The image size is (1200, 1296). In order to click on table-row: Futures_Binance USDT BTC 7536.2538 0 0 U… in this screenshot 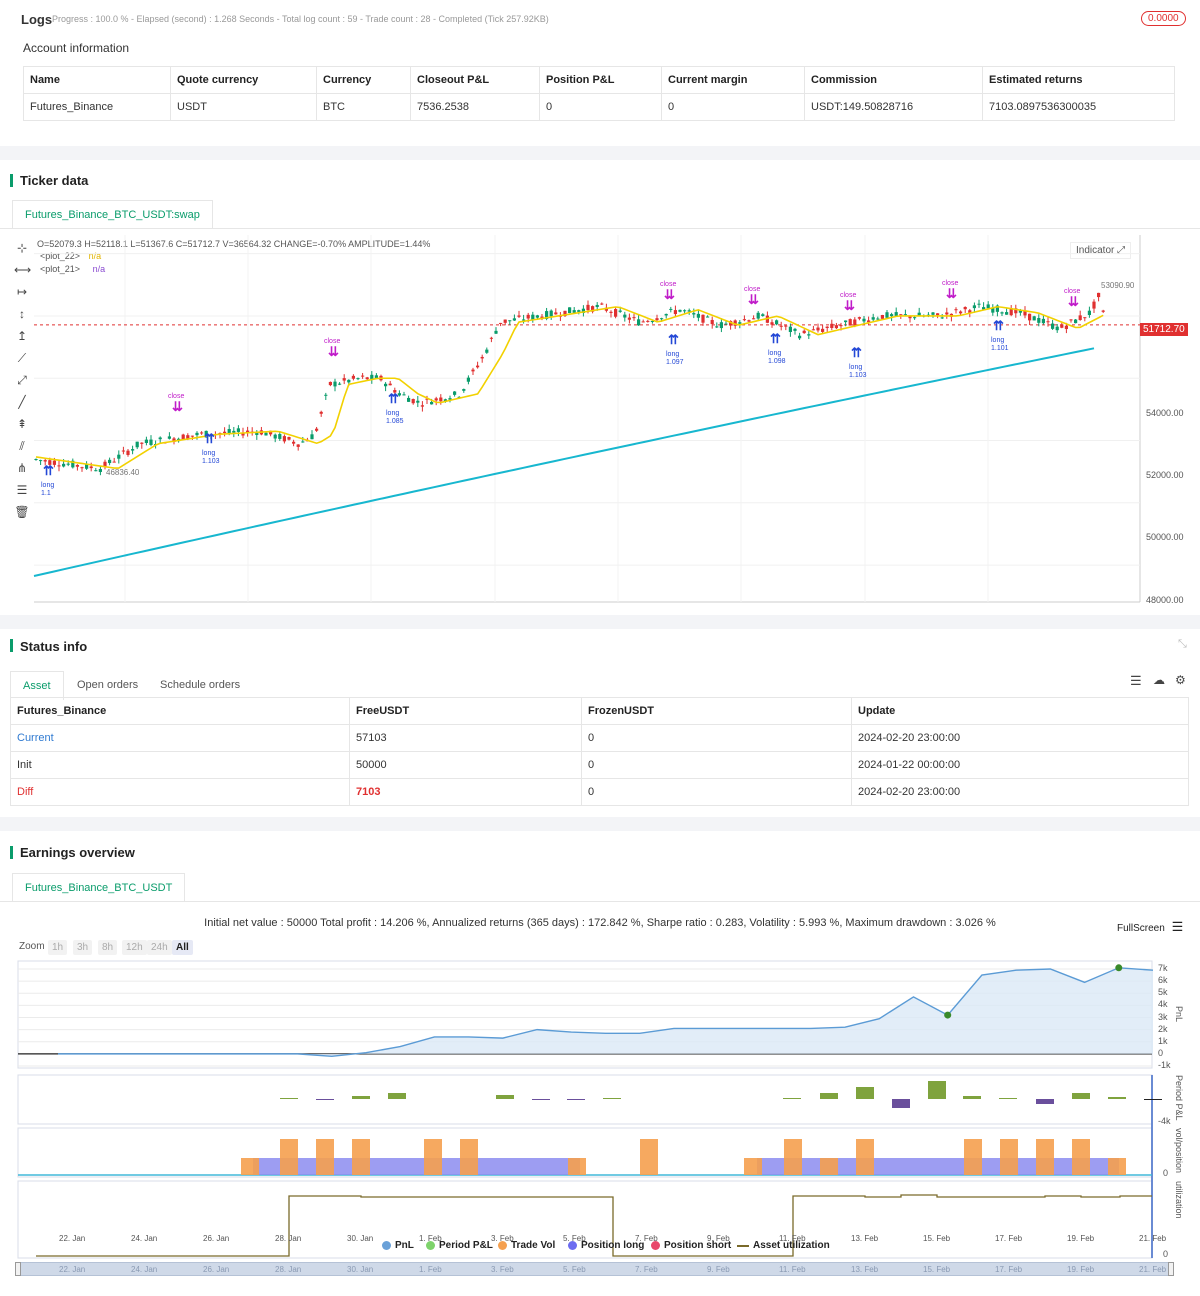, I will do `click(599, 107)`.